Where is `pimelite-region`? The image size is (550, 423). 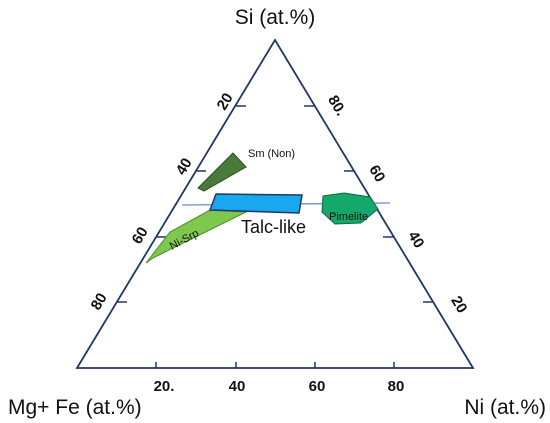
pimelite-region is located at coordinates (350, 208).